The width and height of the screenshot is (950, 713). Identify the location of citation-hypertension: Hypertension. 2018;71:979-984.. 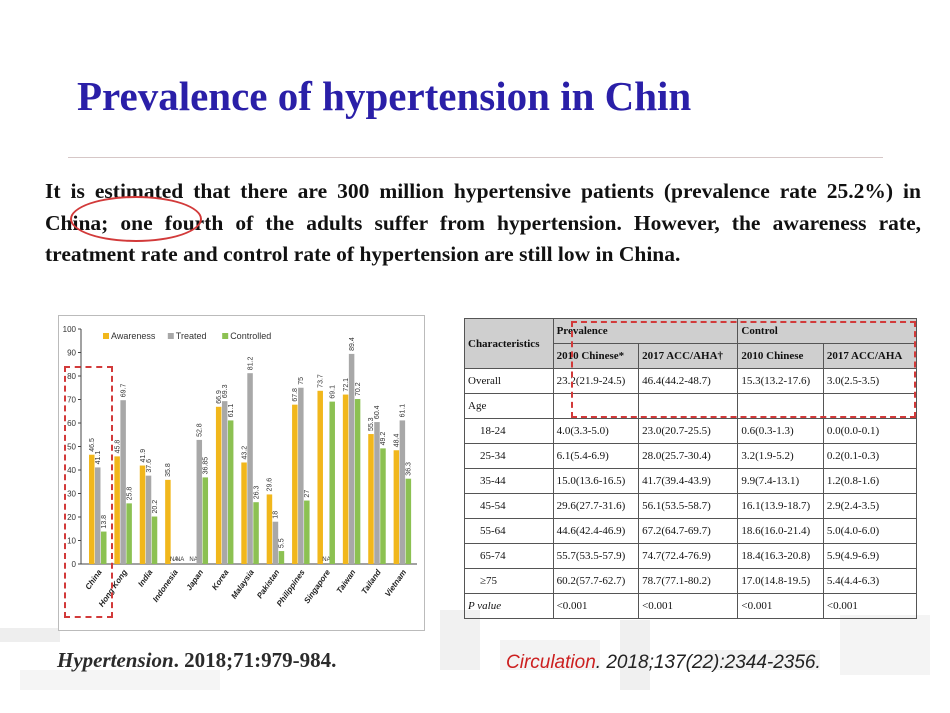
(196, 660).